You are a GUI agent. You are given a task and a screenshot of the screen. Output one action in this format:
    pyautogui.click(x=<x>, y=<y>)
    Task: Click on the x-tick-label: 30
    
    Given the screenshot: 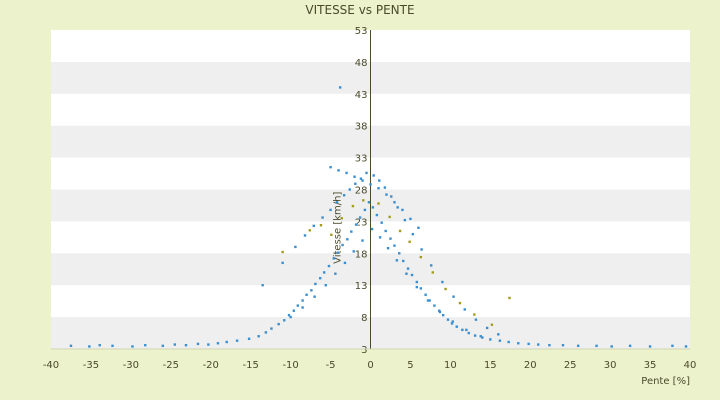 What is the action you would take?
    pyautogui.click(x=610, y=365)
    